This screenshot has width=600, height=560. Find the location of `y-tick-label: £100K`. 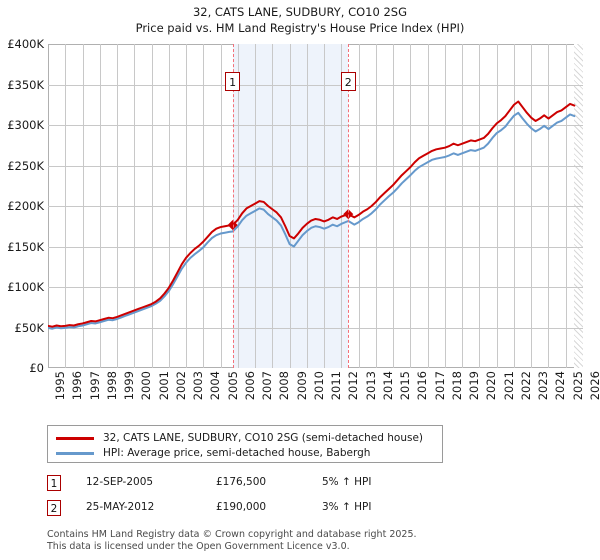

y-tick-label: £100K is located at coordinates (25, 287).